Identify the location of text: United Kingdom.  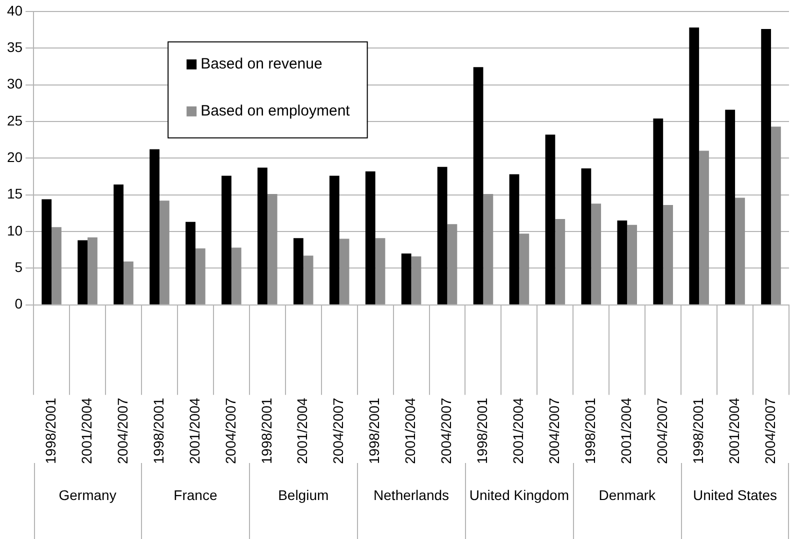
(519, 494).